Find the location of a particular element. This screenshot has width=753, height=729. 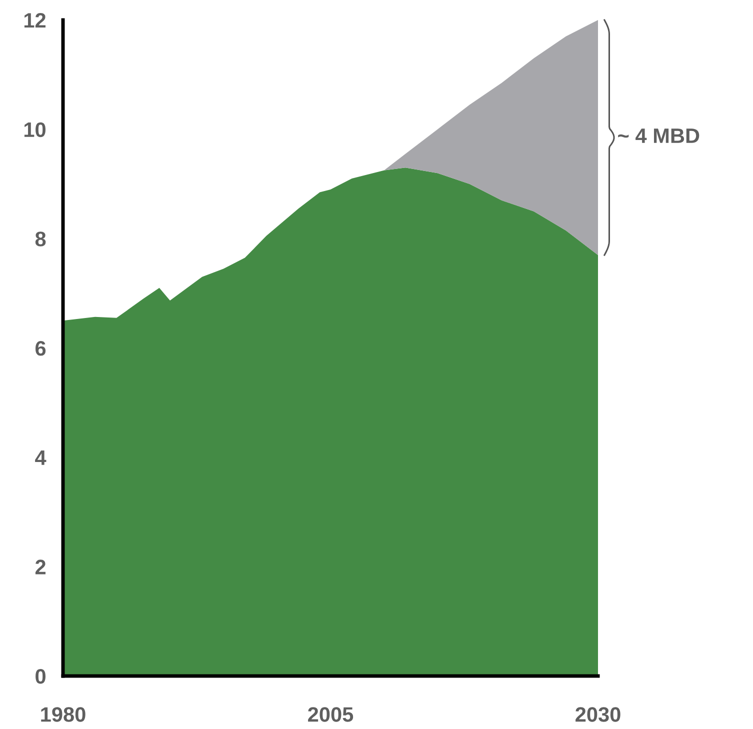

y-tick-label: 0 is located at coordinates (41, 676).